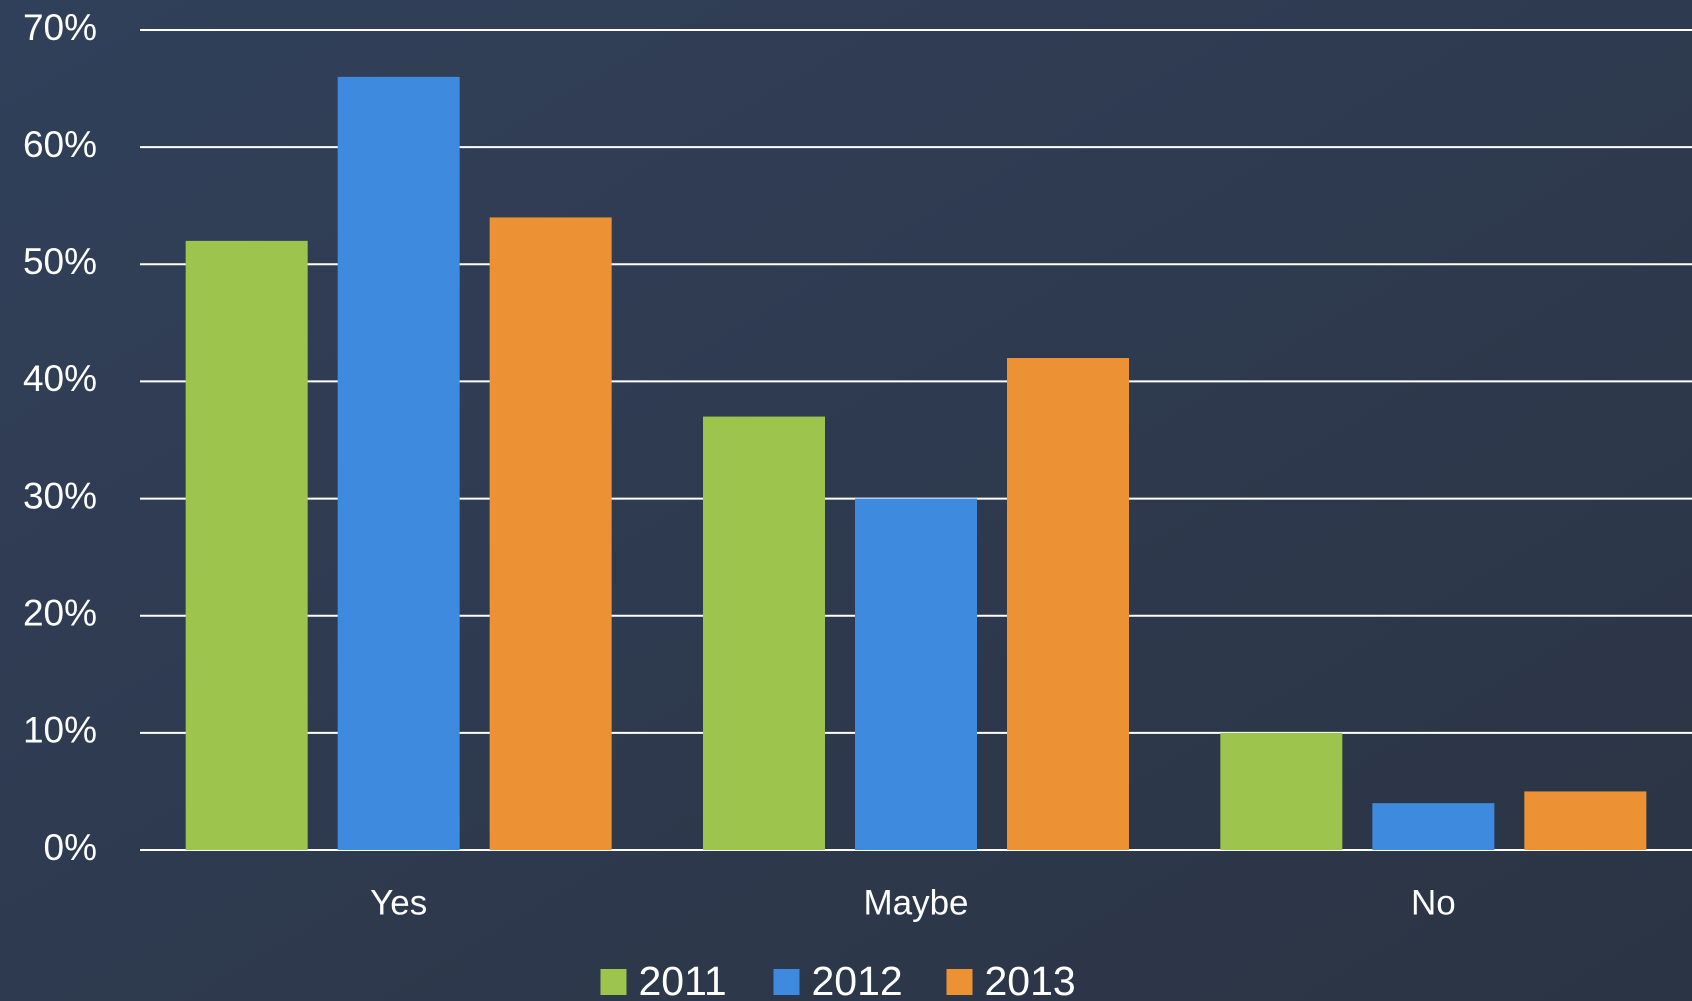 This screenshot has height=1001, width=1692. Describe the element at coordinates (60, 612) in the screenshot. I see `y-tick-label: 20%` at that location.